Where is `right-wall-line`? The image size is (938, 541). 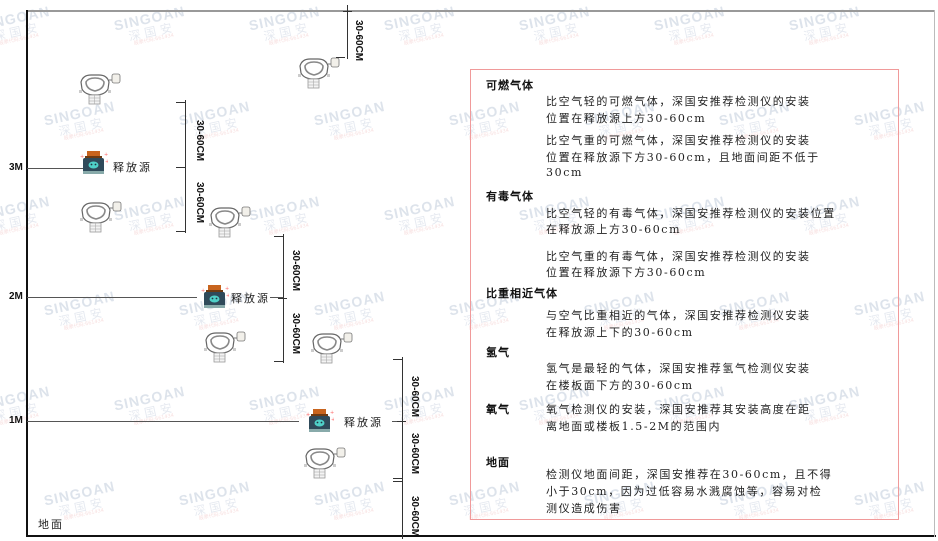
right-wall-line is located at coordinates (934, 273).